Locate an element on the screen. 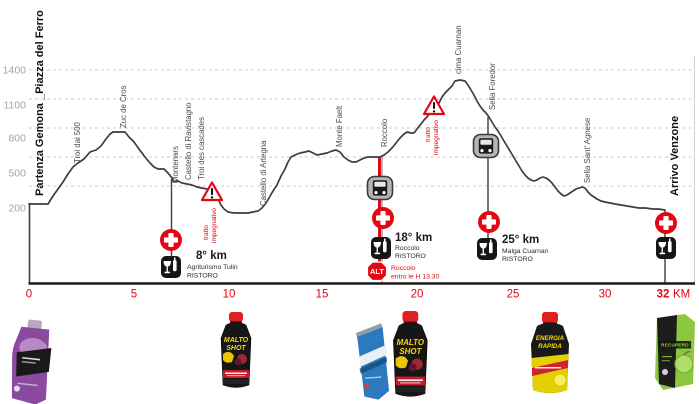 The width and height of the screenshot is (699, 404). product-image-gel-blue is located at coordinates (372, 361).